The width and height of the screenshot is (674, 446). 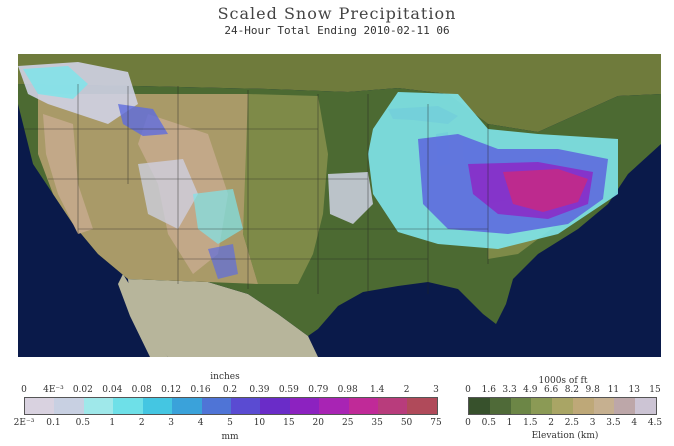 I want to click on inches-tick: 0.04, so click(x=112, y=390).